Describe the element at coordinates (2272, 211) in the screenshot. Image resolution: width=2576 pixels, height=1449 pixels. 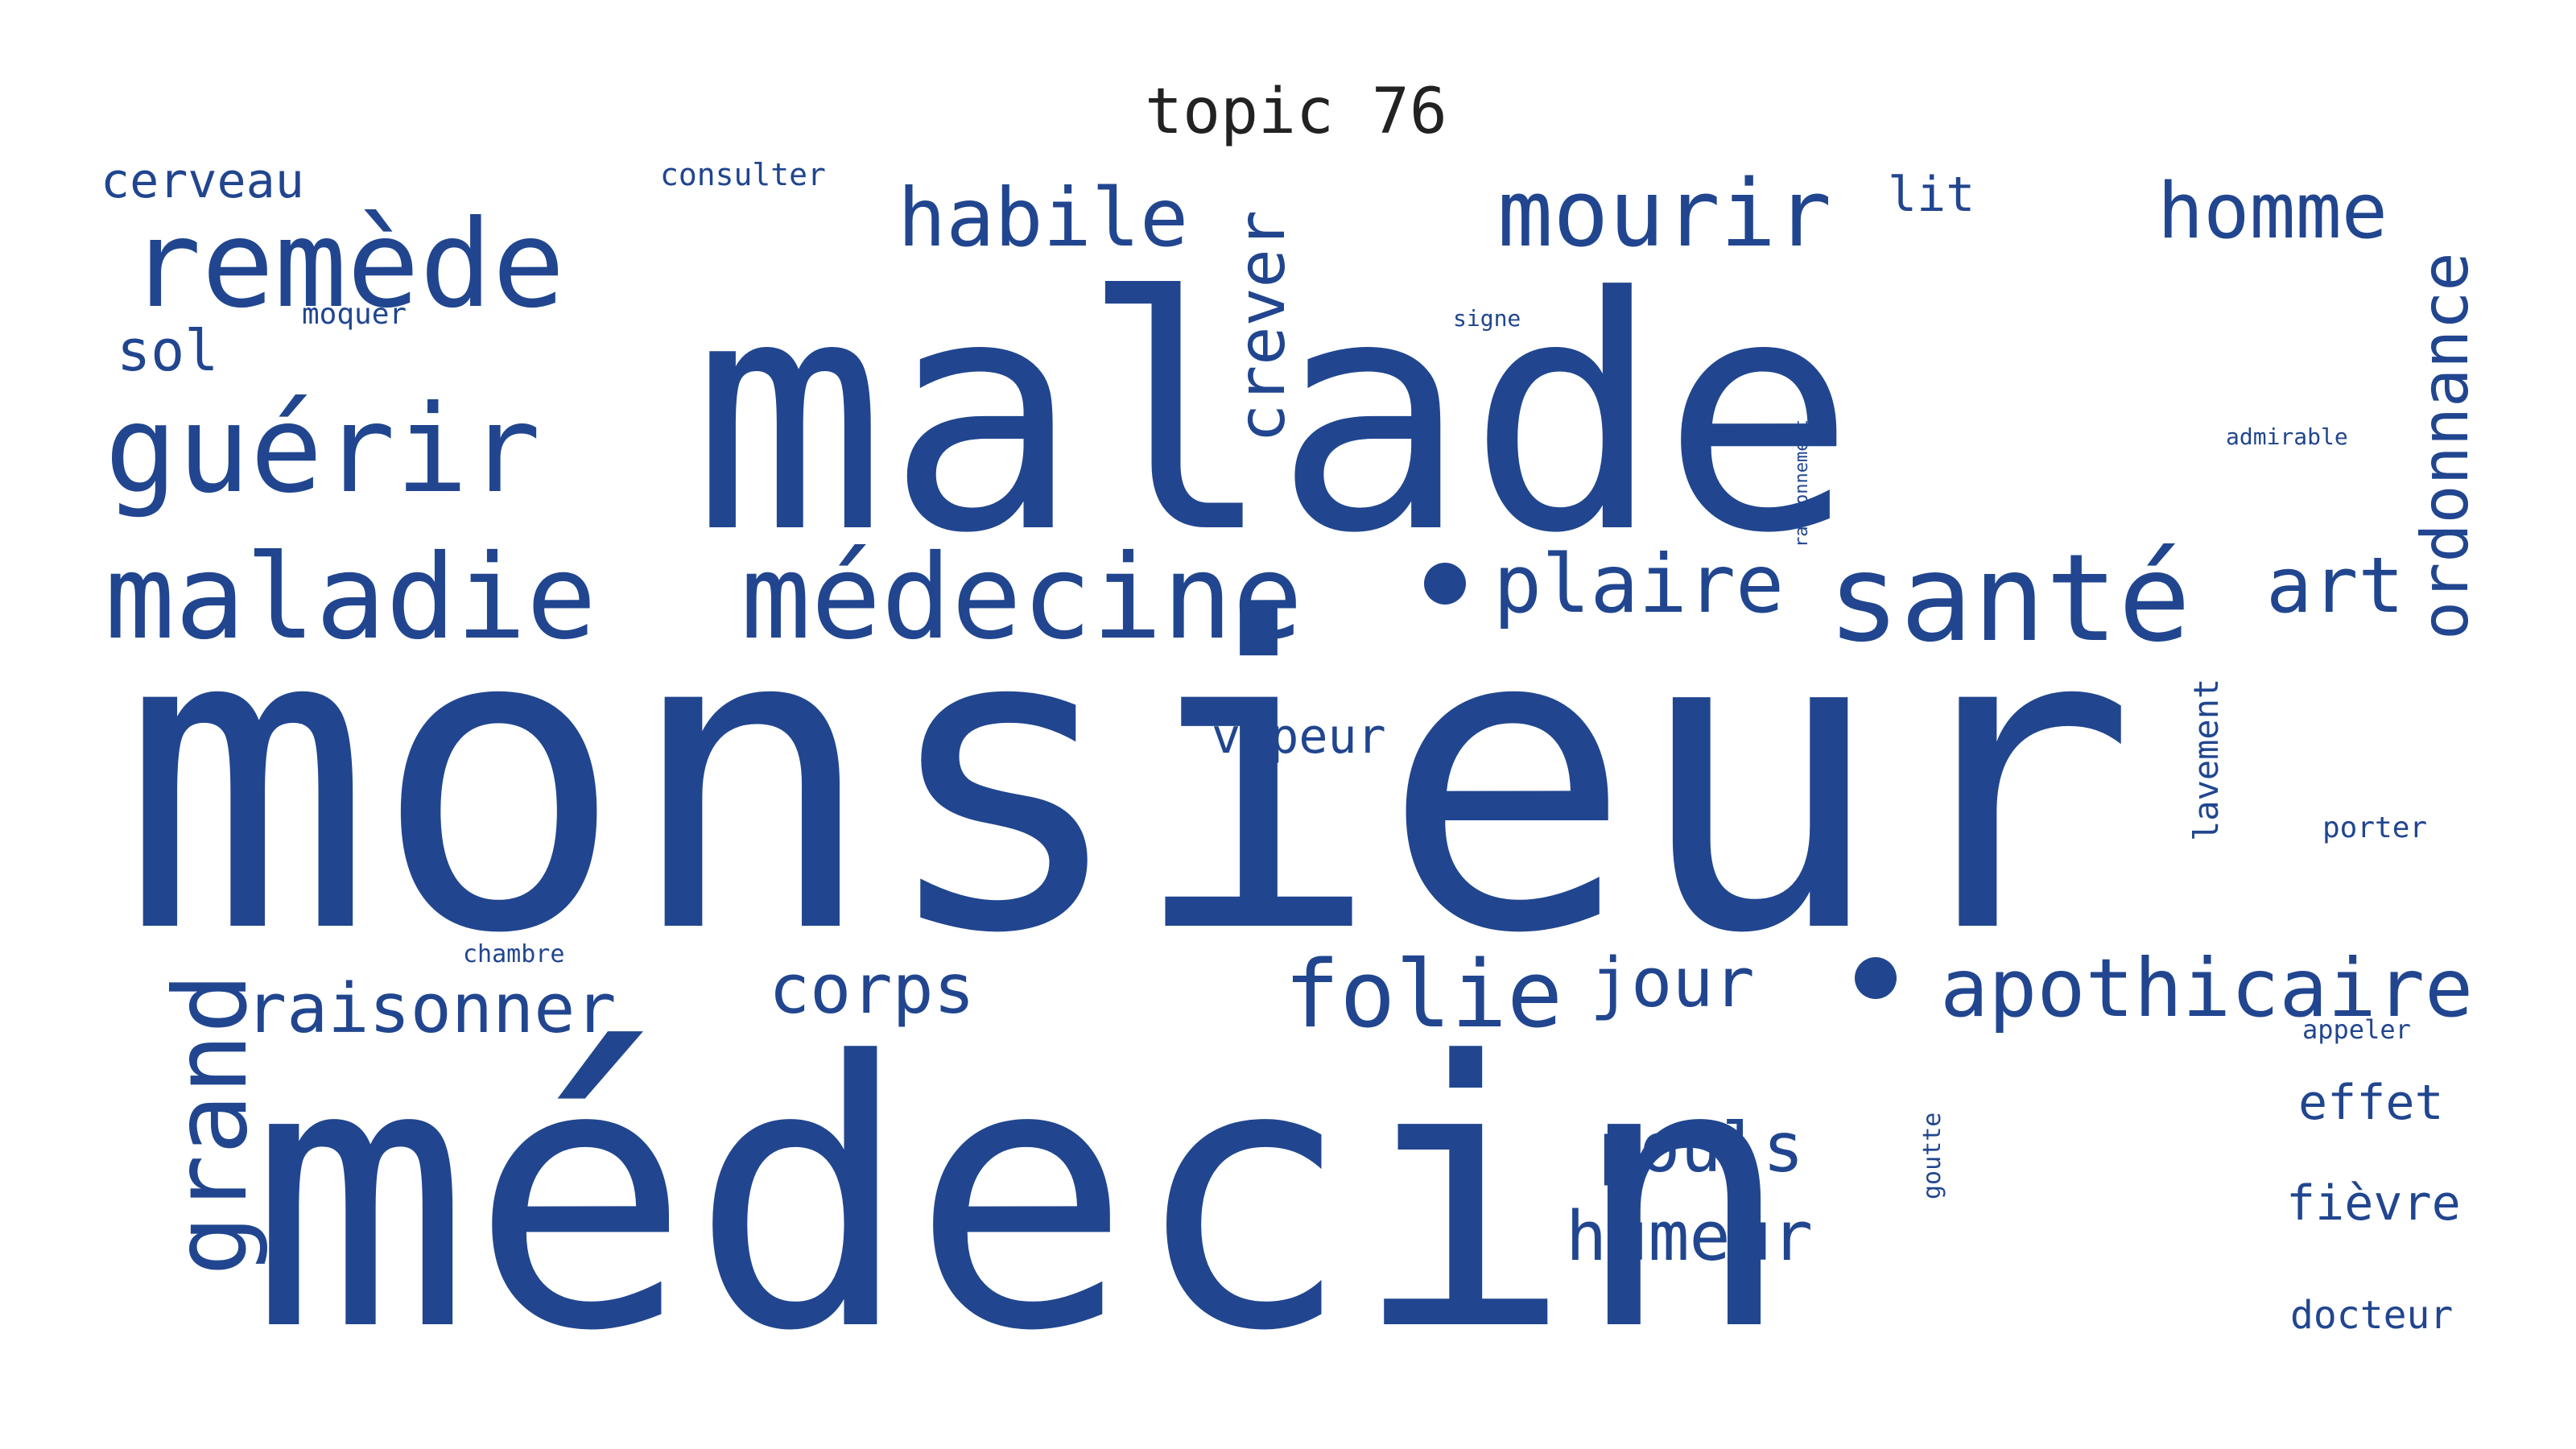
I see `word-homme: homme` at that location.